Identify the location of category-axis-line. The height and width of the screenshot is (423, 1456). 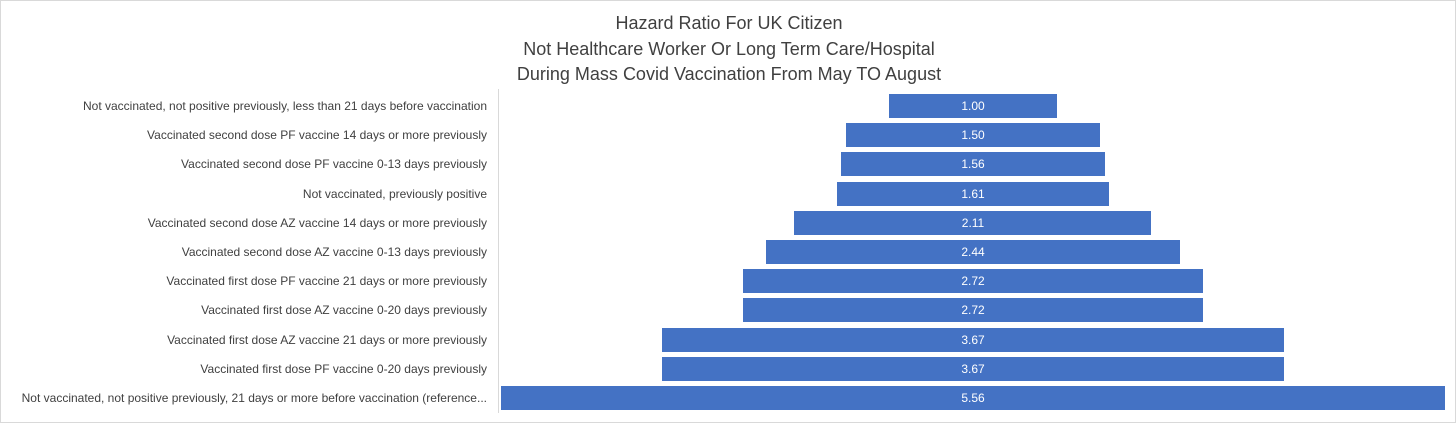
(498, 251).